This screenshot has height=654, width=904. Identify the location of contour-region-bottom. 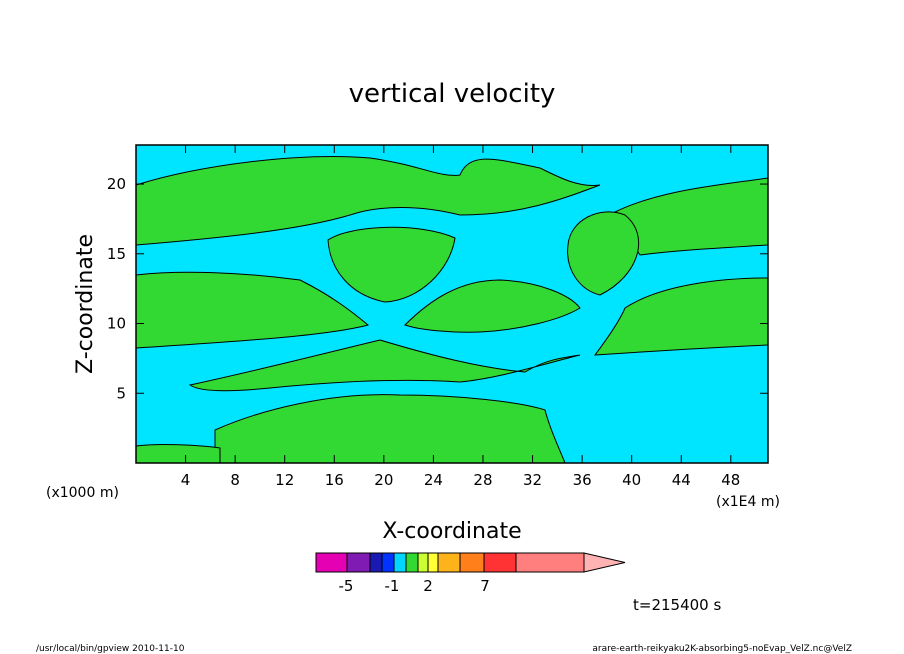
(390, 429).